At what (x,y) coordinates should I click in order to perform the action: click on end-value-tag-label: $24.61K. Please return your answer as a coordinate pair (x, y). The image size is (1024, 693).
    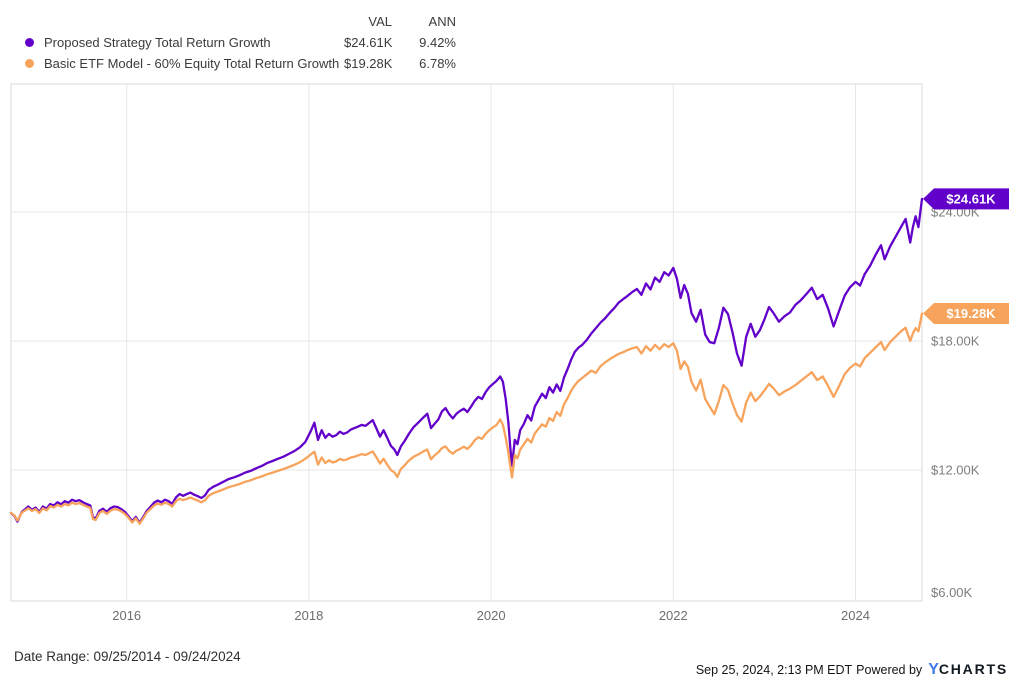
    Looking at the image, I should click on (971, 198).